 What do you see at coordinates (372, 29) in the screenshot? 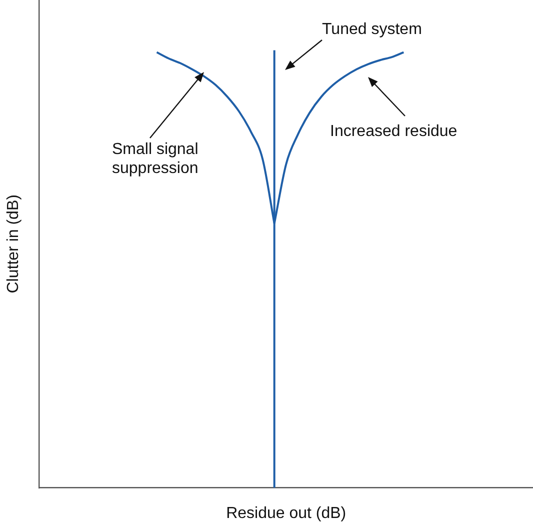
I see `text: Tuned system` at bounding box center [372, 29].